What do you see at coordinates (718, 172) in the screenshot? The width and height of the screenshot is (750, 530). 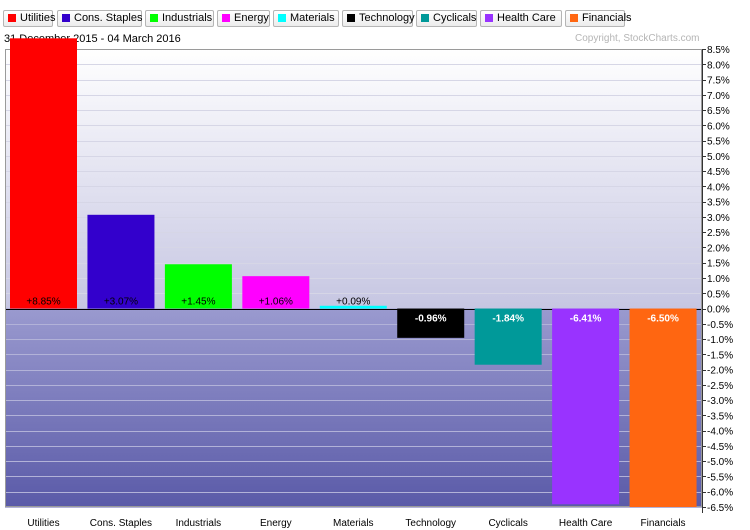 I see `y-tick-label: 4.5%` at bounding box center [718, 172].